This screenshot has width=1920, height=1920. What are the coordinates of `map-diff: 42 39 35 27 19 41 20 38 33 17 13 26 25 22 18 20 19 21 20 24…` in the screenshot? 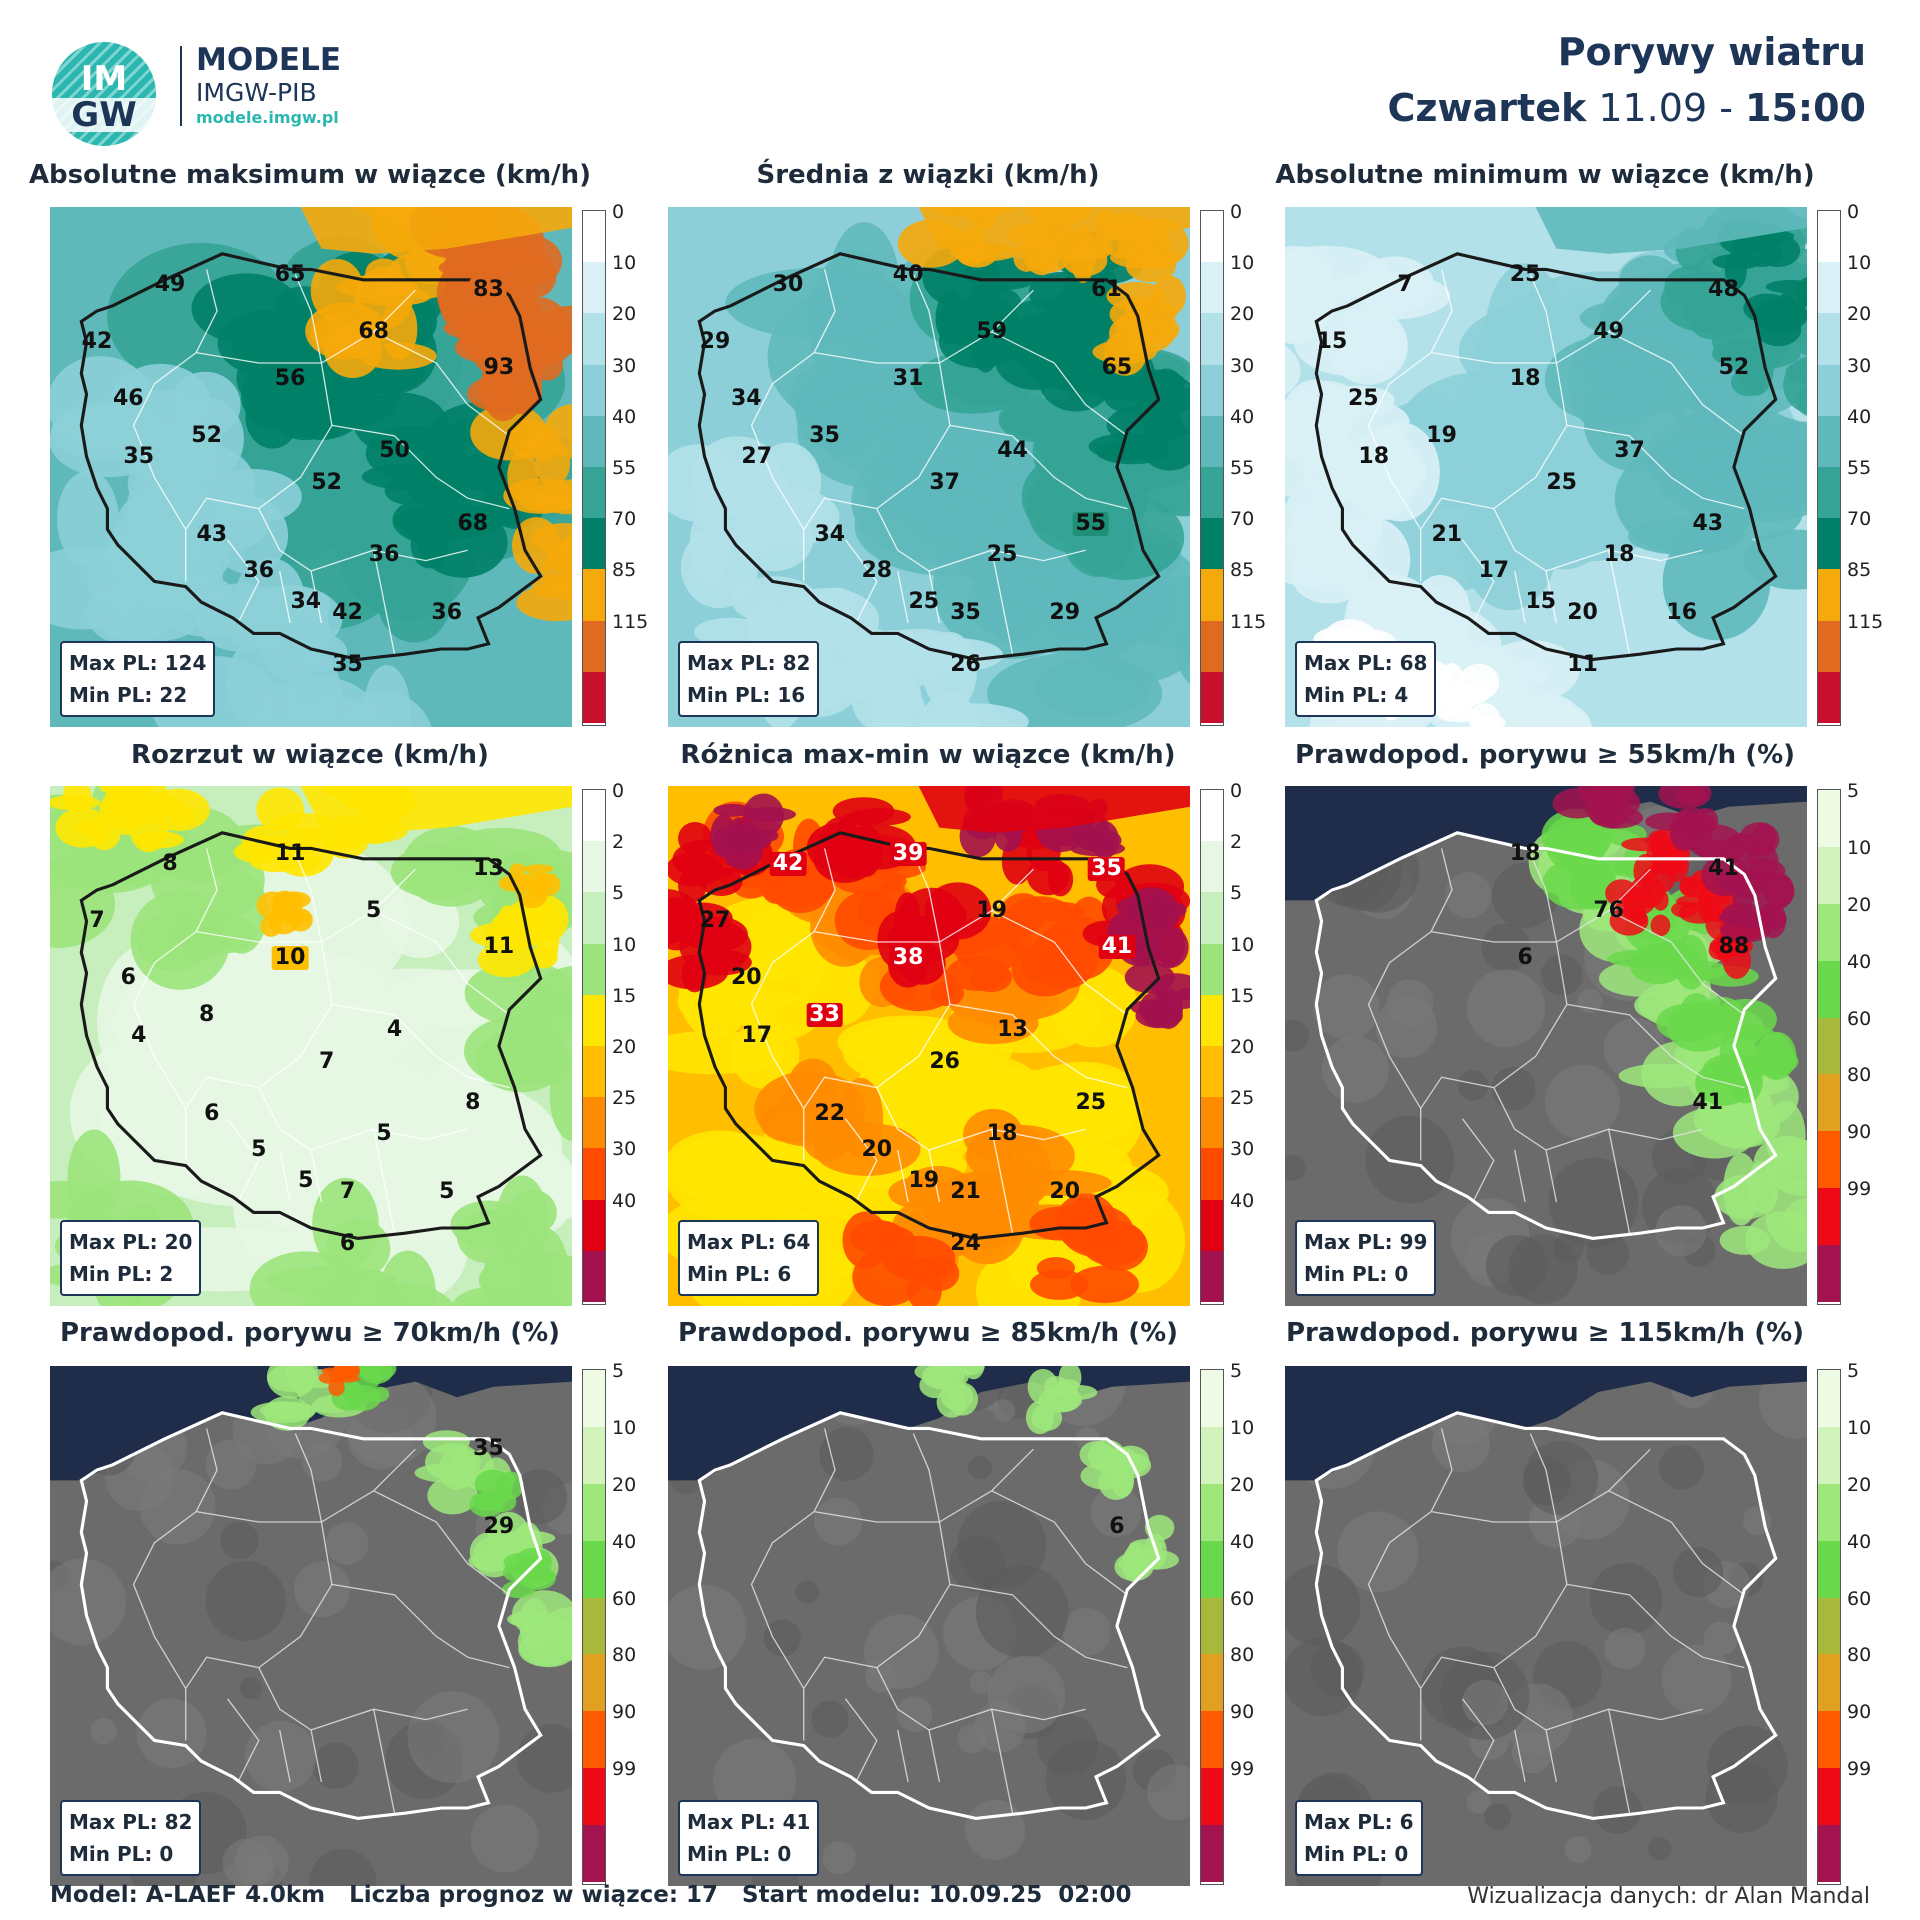 It's located at (929, 1046).